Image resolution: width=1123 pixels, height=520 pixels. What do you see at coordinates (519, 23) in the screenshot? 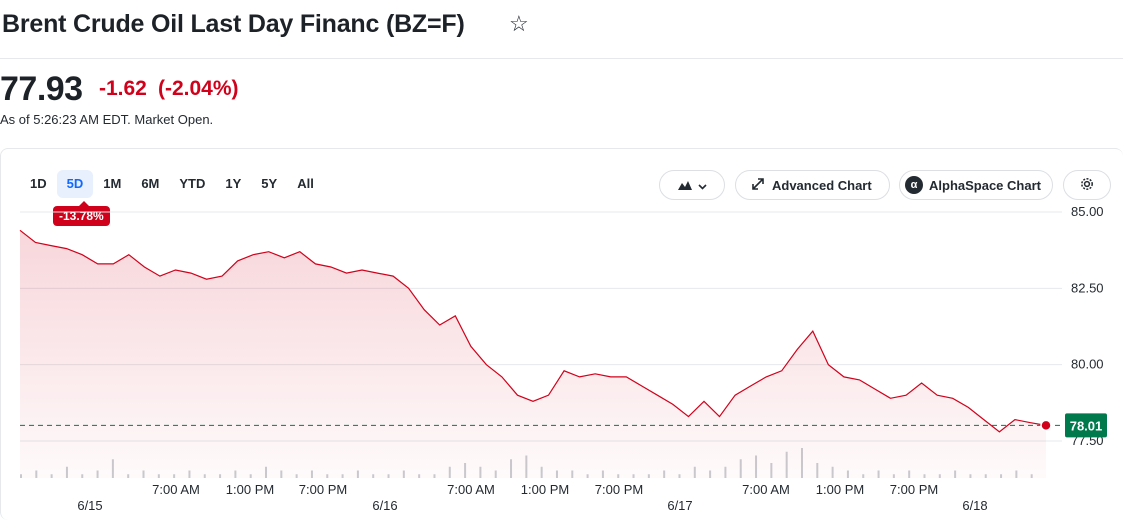
I see `star-outline-icon: ☆` at bounding box center [519, 23].